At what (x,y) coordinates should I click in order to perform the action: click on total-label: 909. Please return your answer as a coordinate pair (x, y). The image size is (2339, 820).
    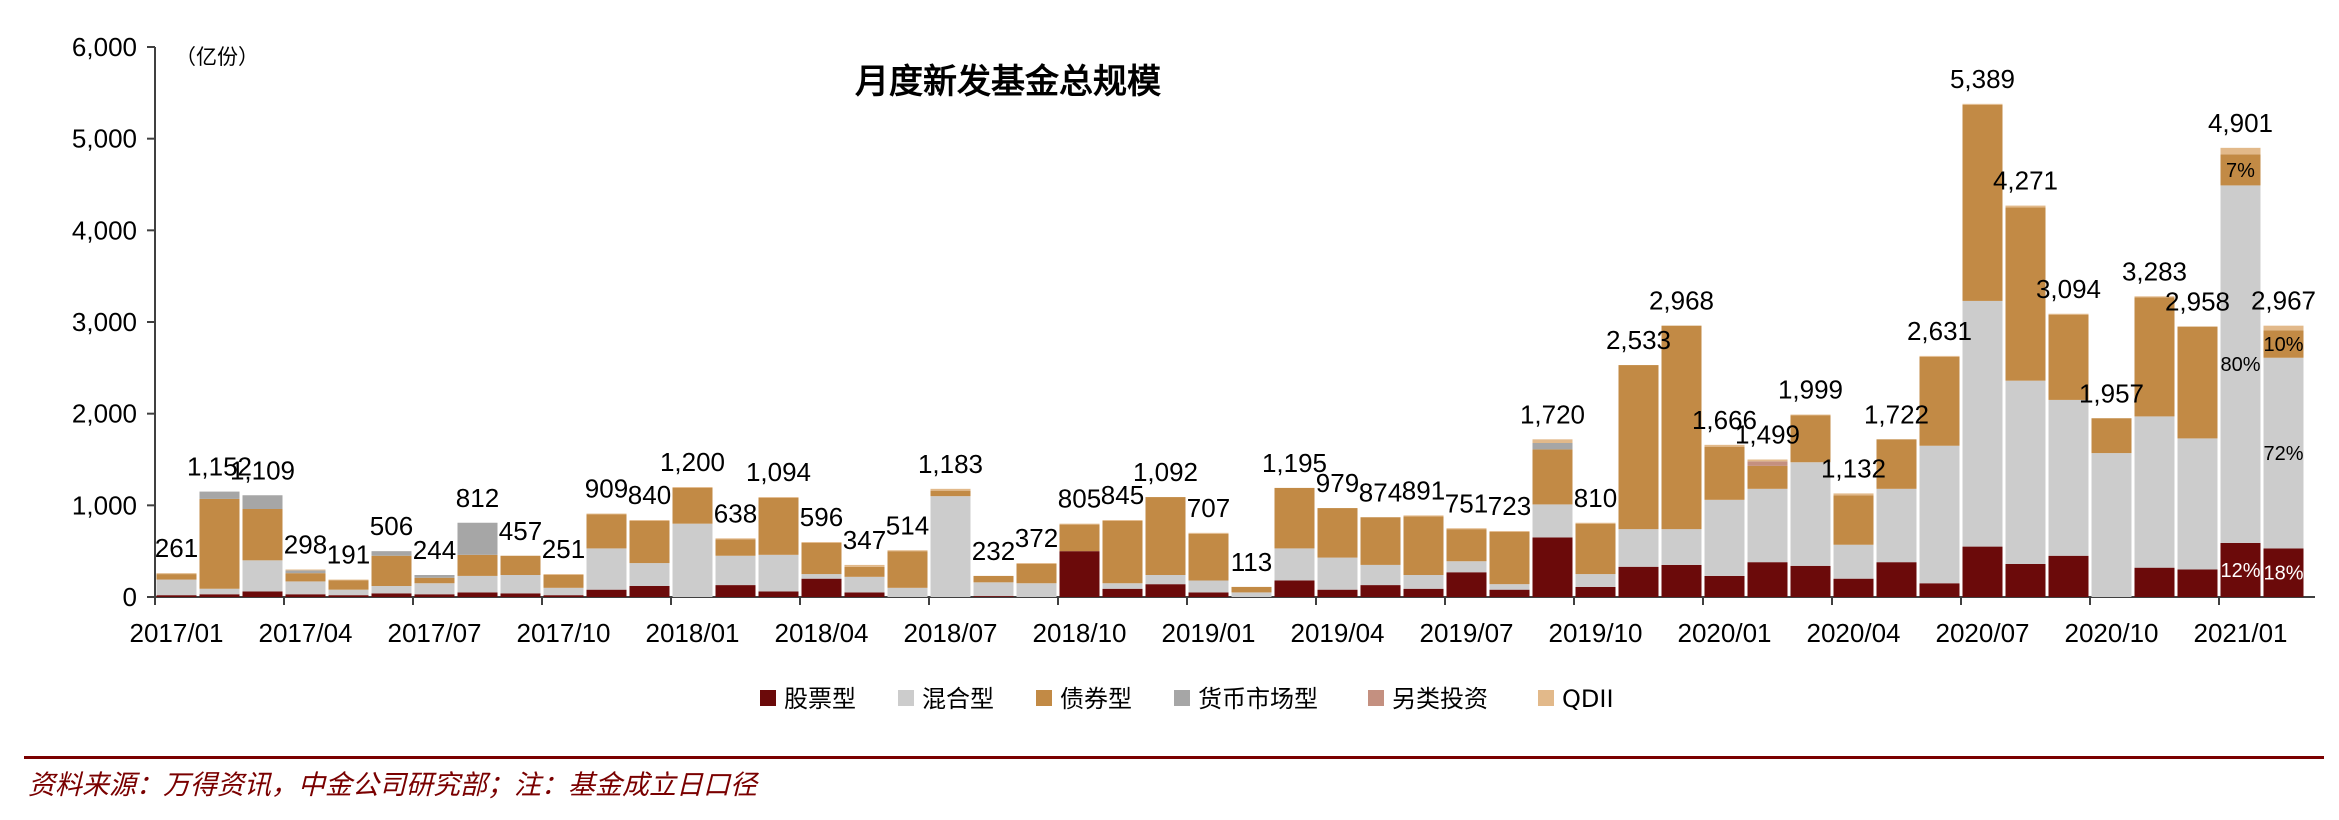
    Looking at the image, I should click on (606, 489).